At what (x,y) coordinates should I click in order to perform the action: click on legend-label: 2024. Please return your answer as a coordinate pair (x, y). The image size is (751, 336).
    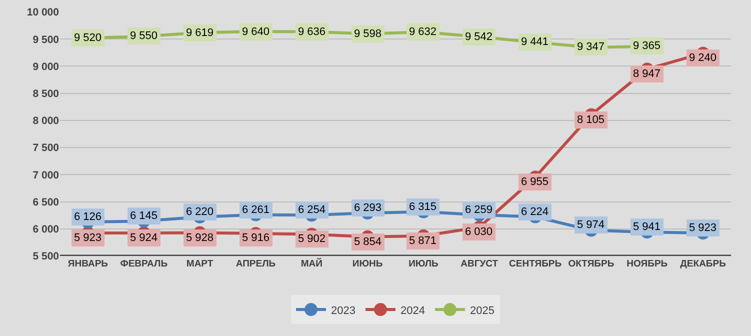
    Looking at the image, I should click on (412, 310).